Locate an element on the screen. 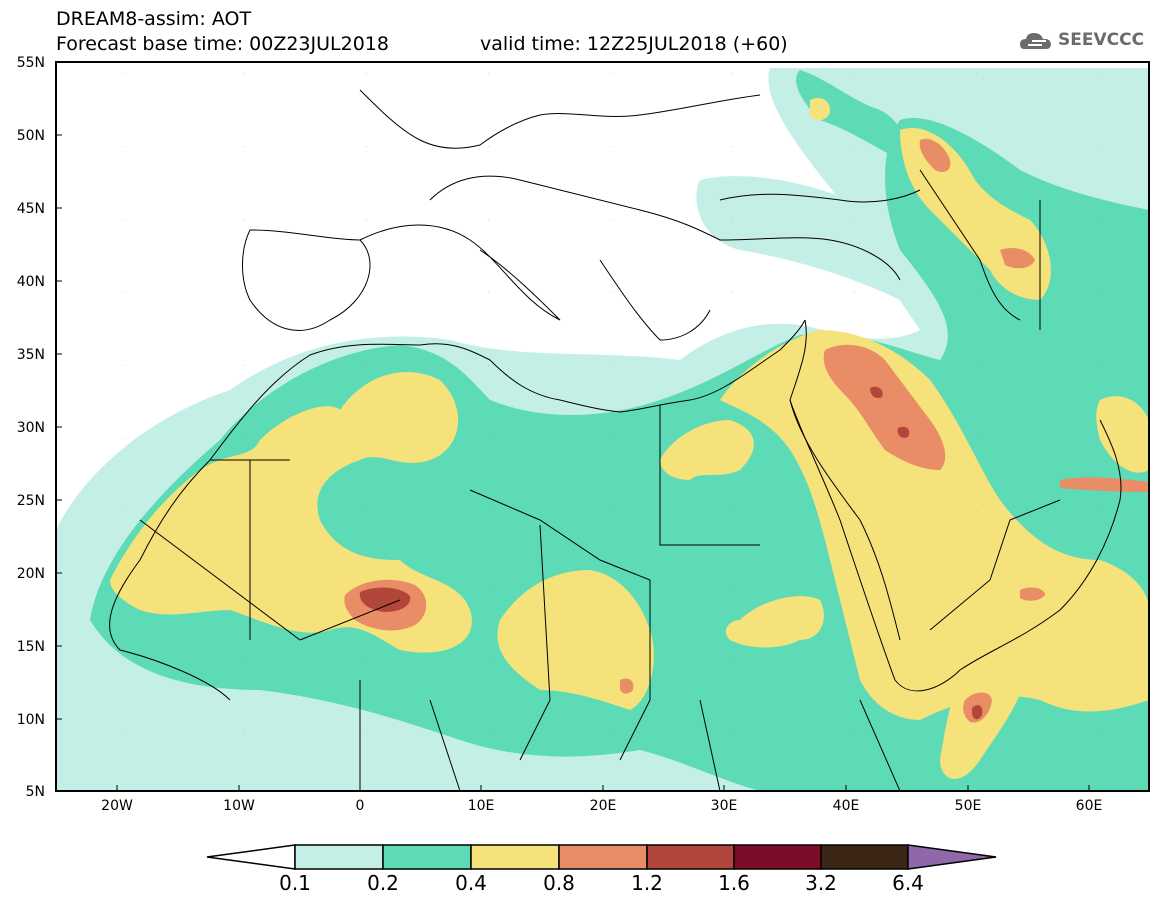 This screenshot has width=1165, height=905. lat-label-55n: 55N is located at coordinates (30, 63).